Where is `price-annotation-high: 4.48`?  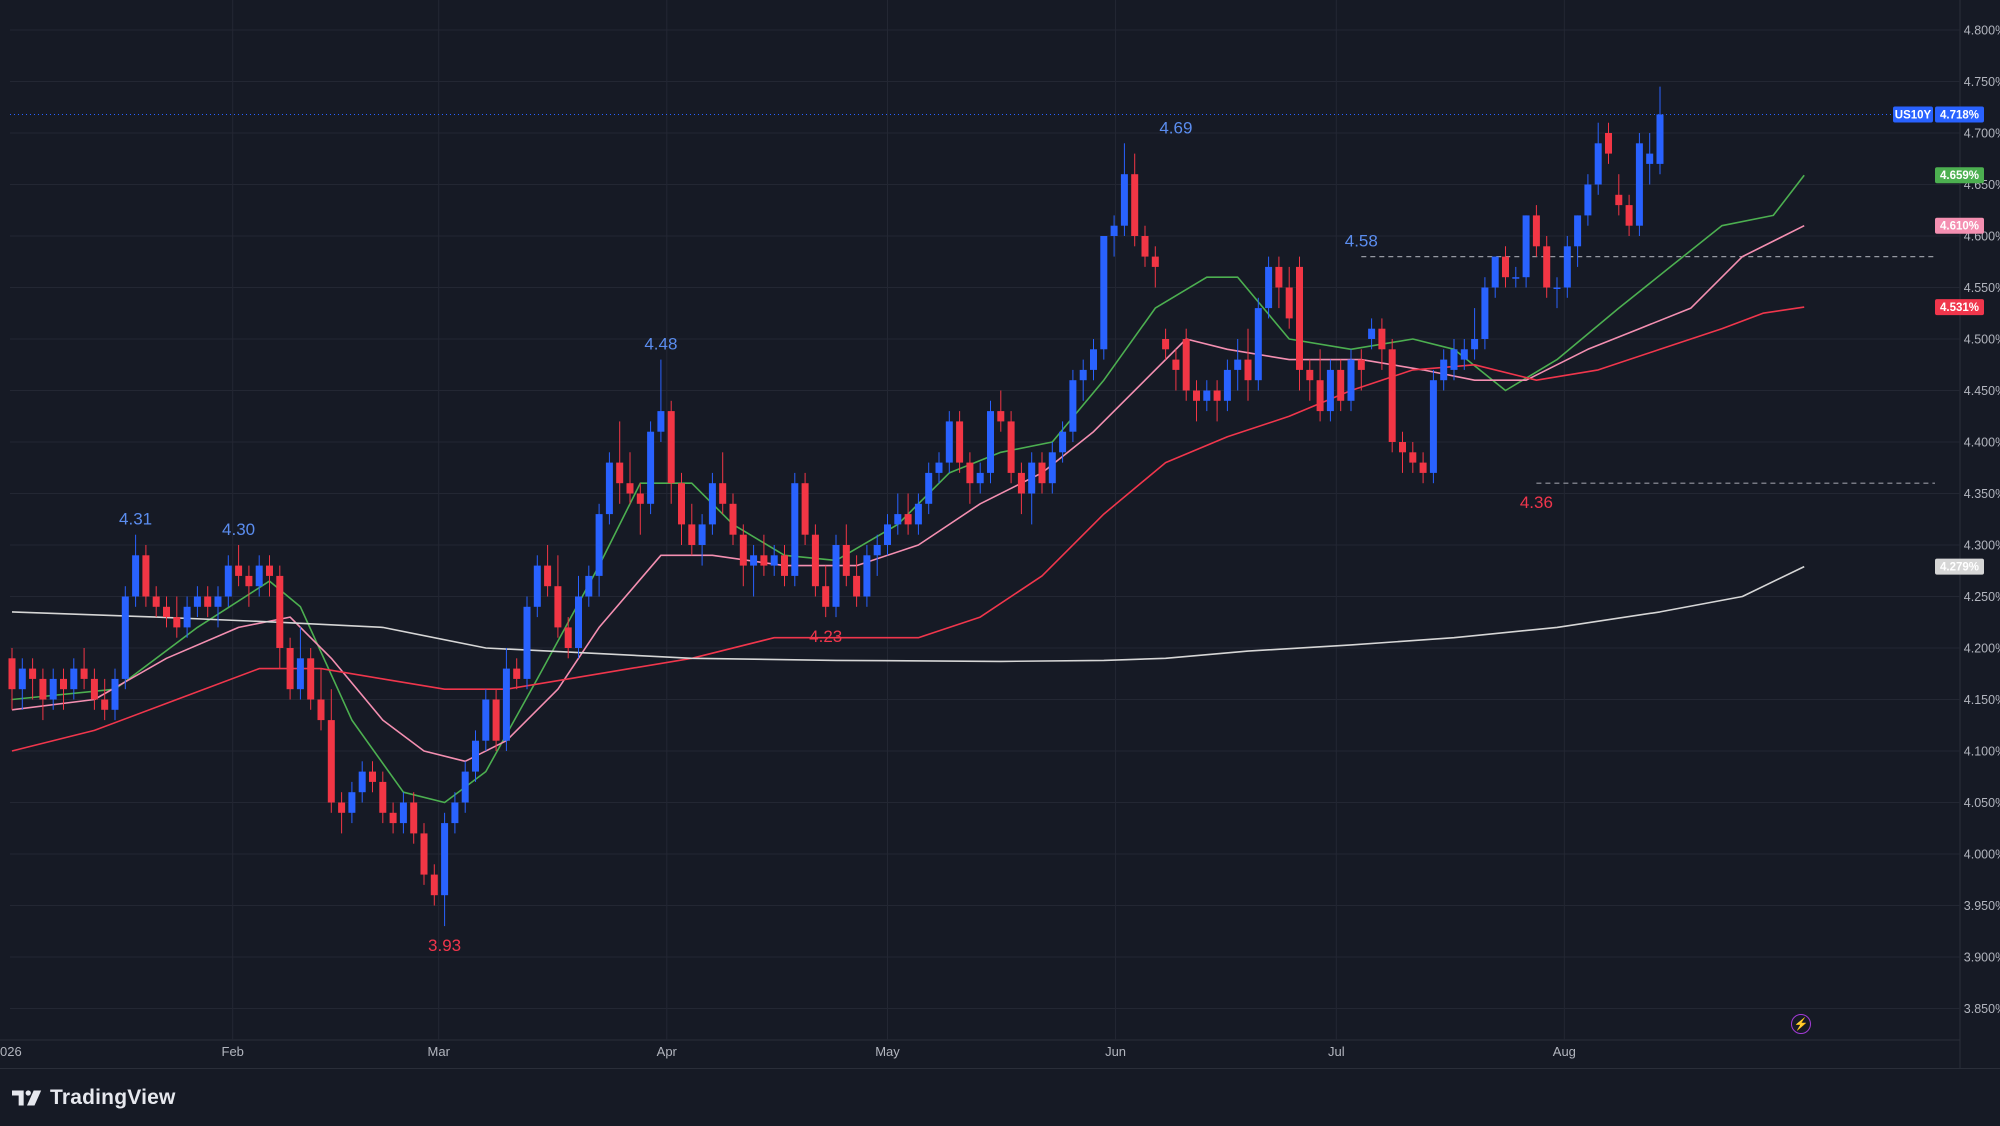
price-annotation-high: 4.48 is located at coordinates (660, 344).